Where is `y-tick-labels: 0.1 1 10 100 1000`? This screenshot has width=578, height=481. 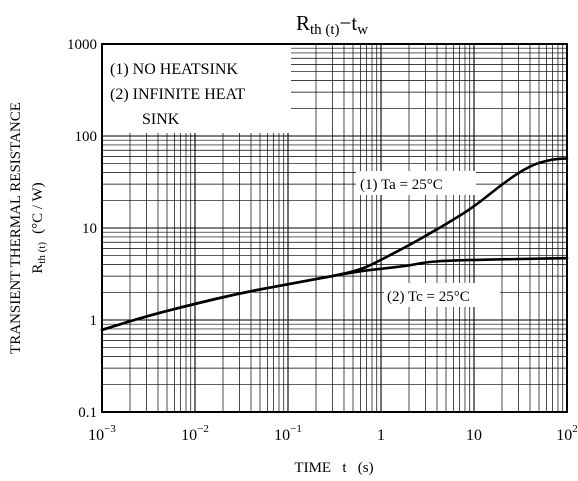 y-tick-labels: 0.1 1 10 100 1000 is located at coordinates (82, 229).